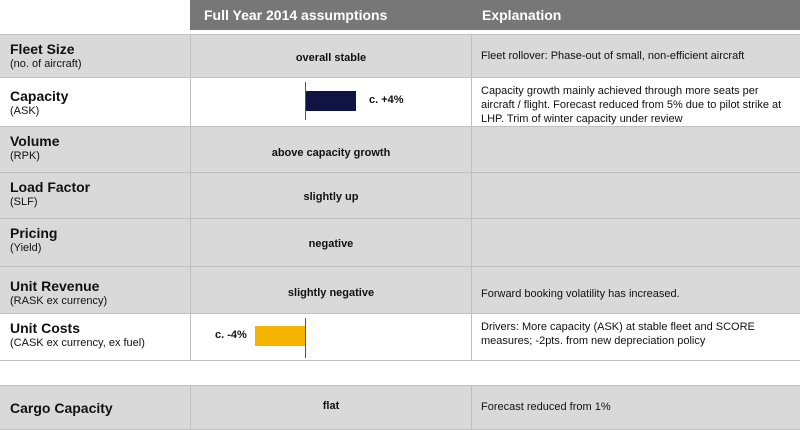  I want to click on assumption-value: negative, so click(331, 244).